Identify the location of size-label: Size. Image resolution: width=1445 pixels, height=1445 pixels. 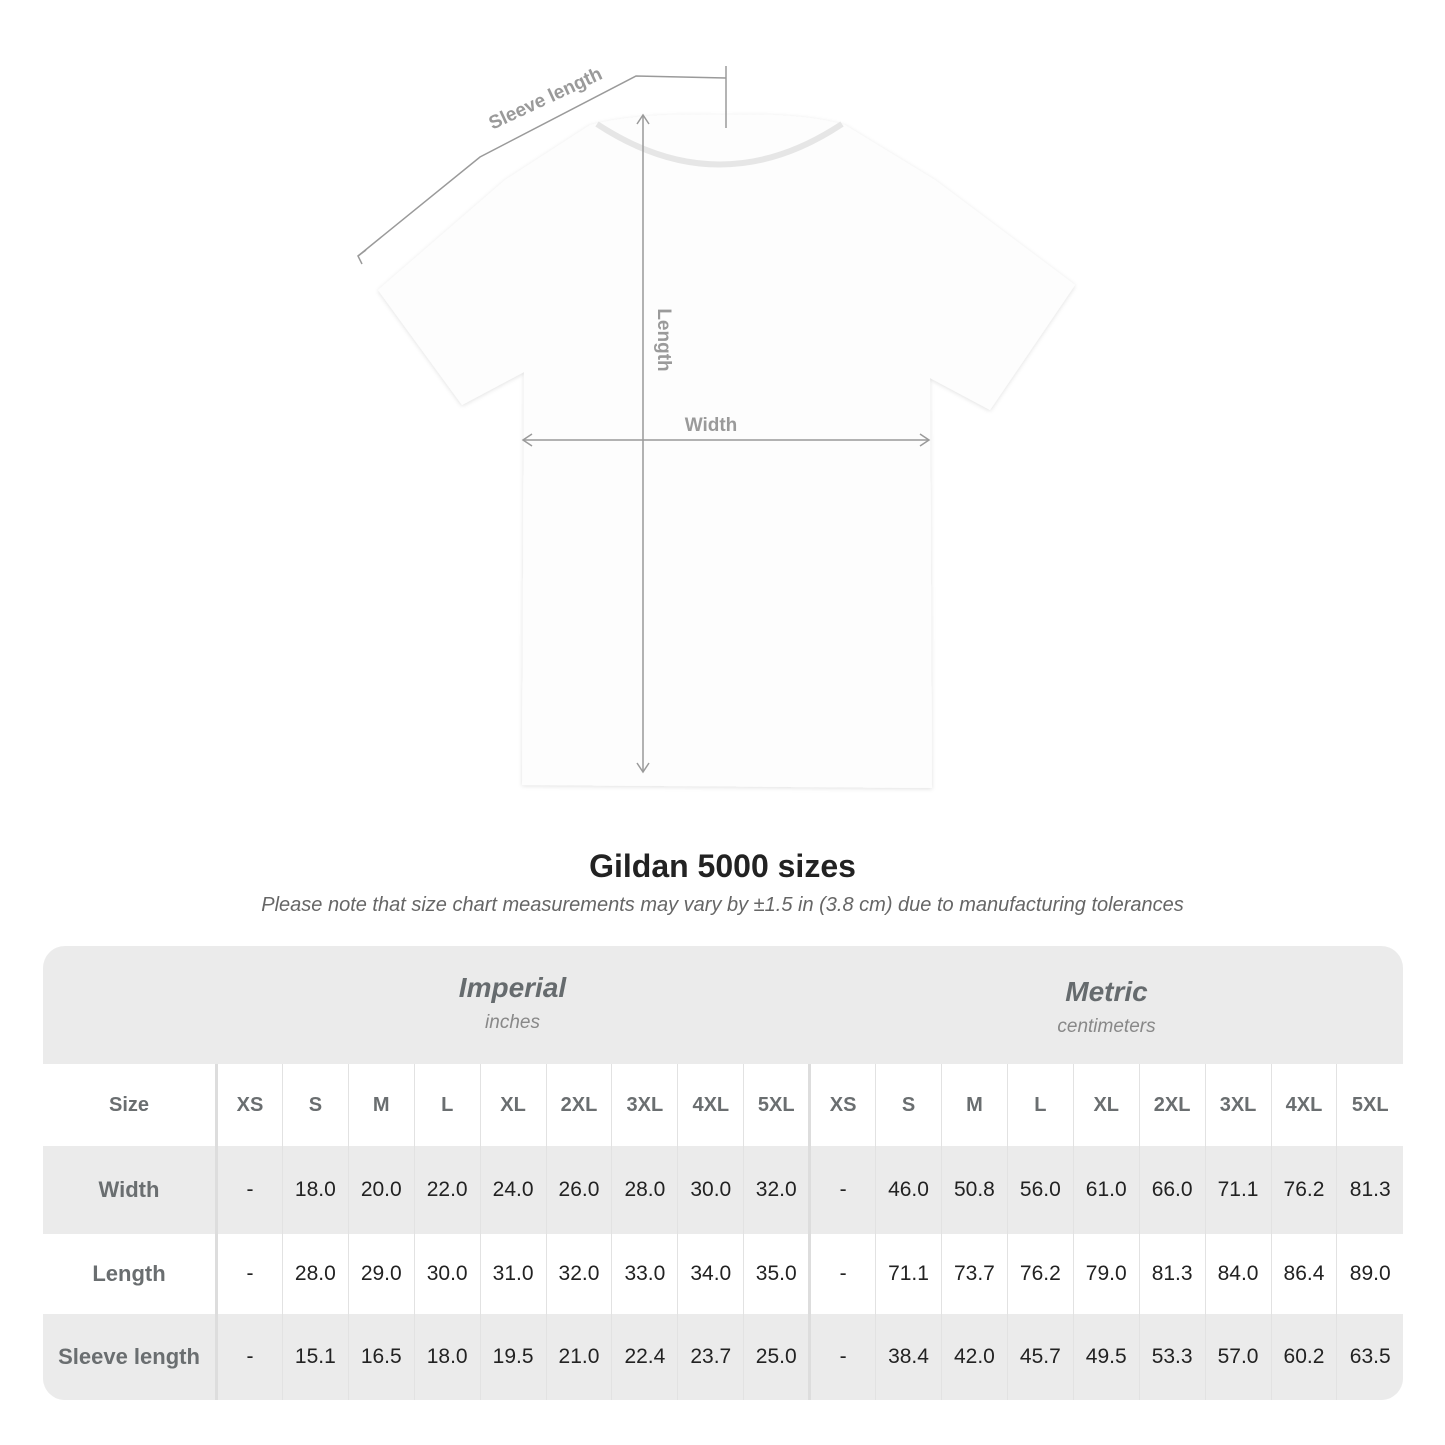
(130, 1105).